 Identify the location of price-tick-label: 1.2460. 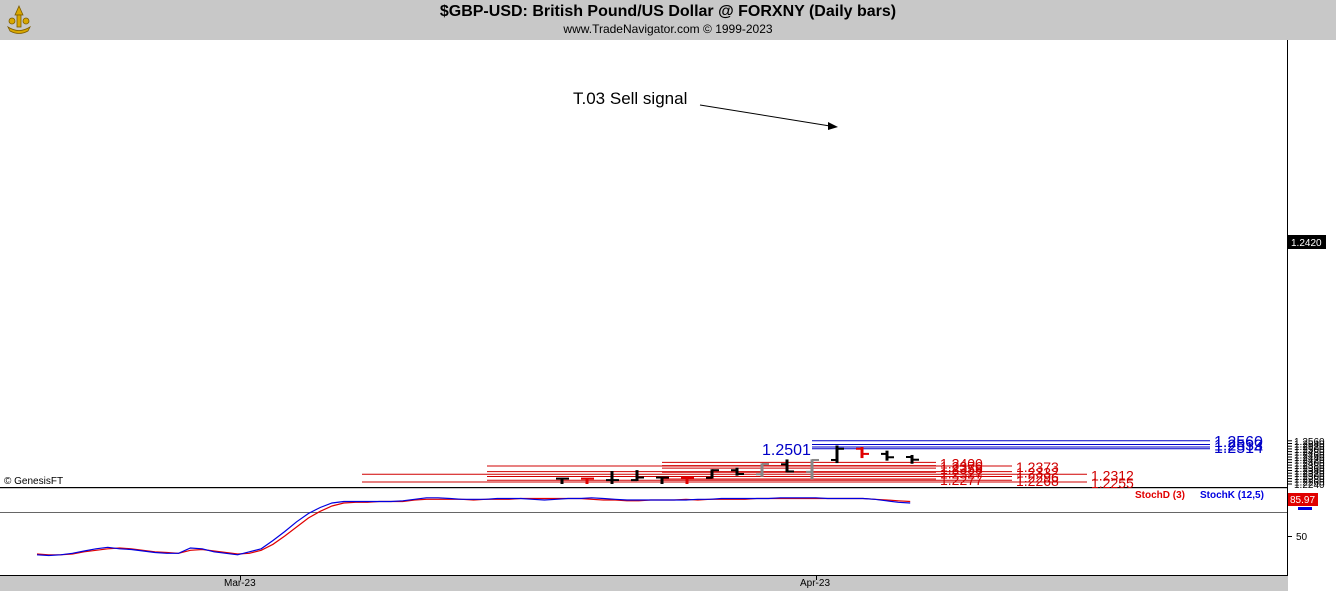
(1309, 455).